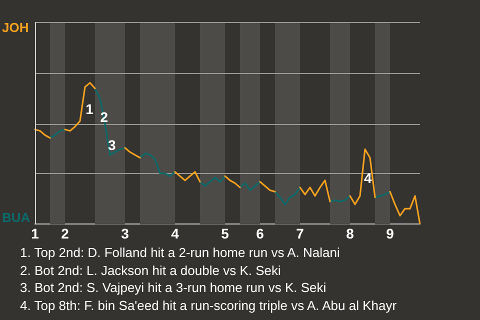 This screenshot has width=480, height=320. What do you see at coordinates (174, 287) in the screenshot?
I see `text: 3. Bot 2nd: S. Vajpeyi hit a 3-run home run vs K. Seki` at bounding box center [174, 287].